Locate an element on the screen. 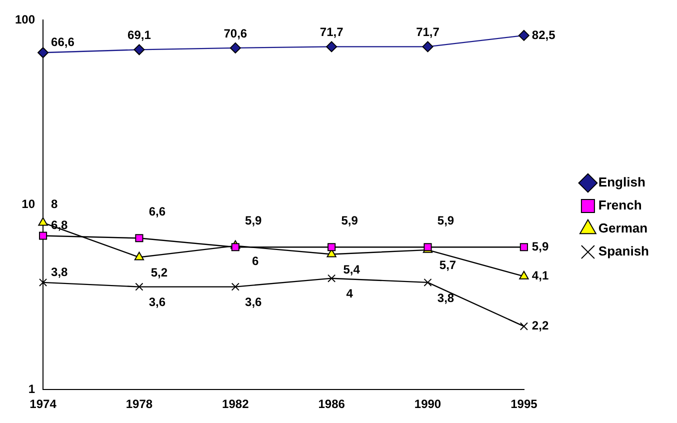 The height and width of the screenshot is (423, 677). data-label: 66,6 is located at coordinates (63, 41).